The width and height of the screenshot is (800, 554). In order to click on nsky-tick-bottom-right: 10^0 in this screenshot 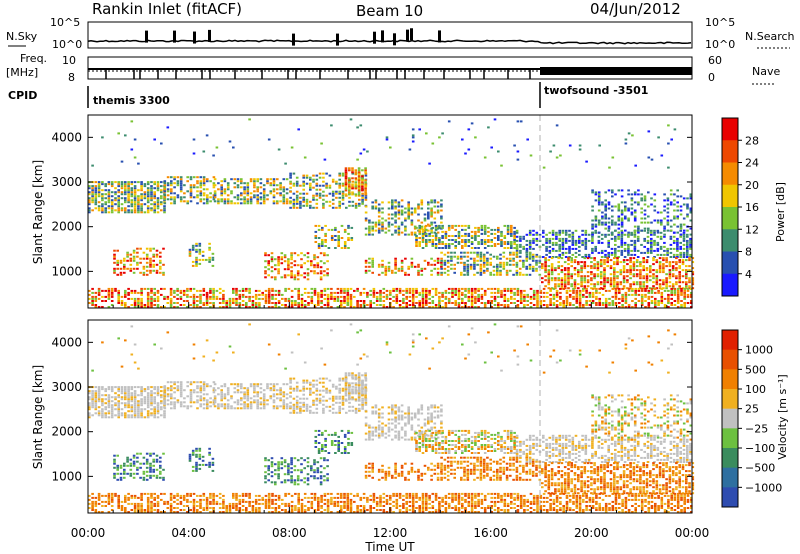, I will do `click(720, 44)`.